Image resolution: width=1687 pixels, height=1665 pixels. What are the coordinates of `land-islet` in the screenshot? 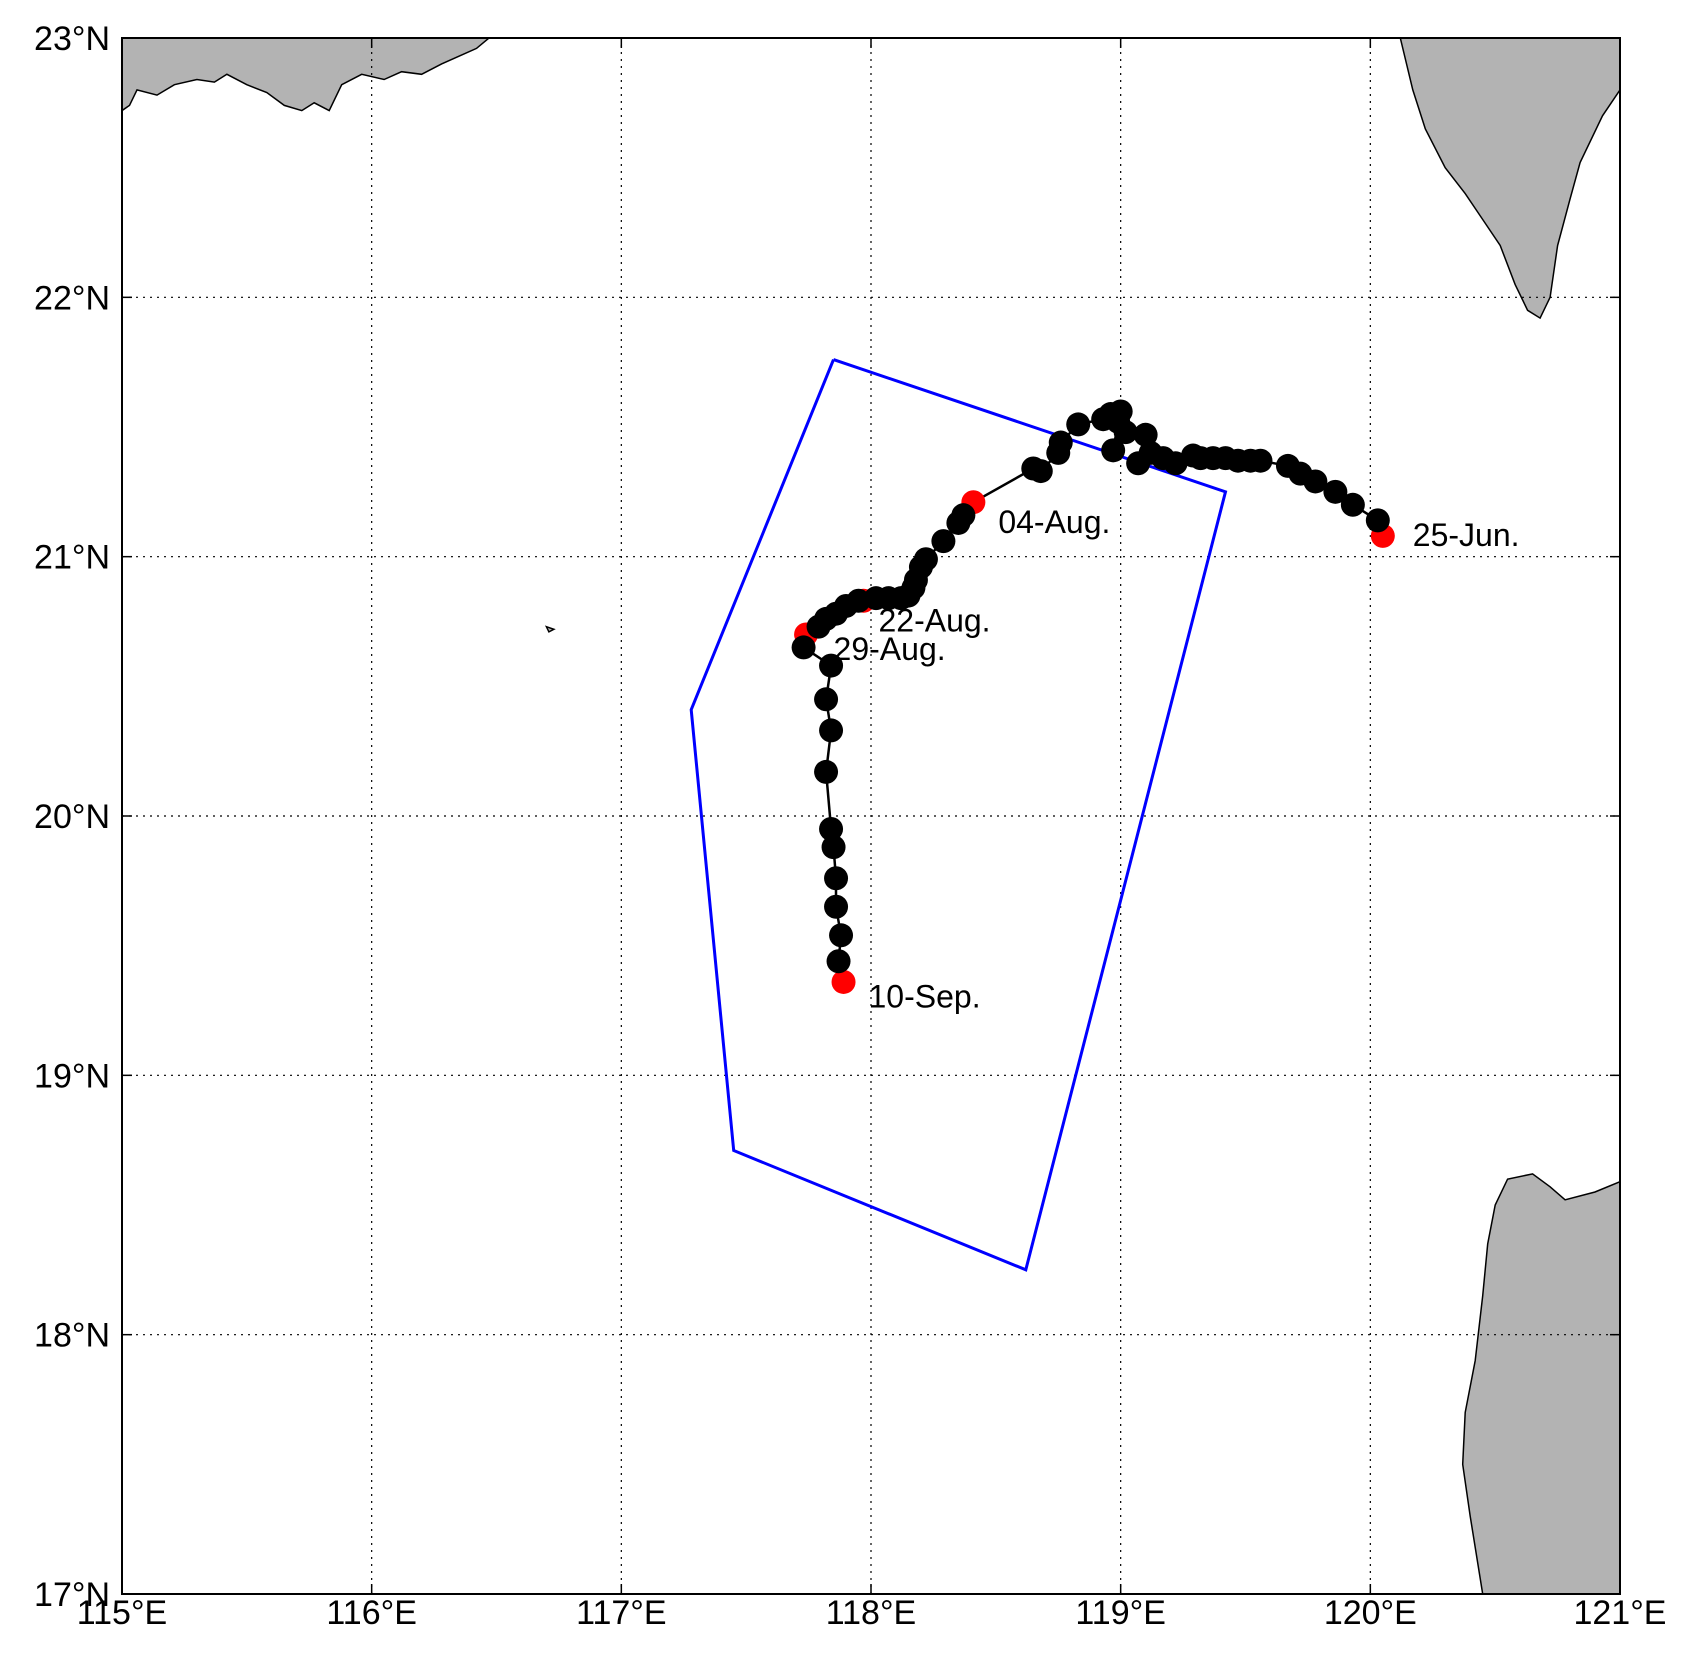 It's located at (550, 629).